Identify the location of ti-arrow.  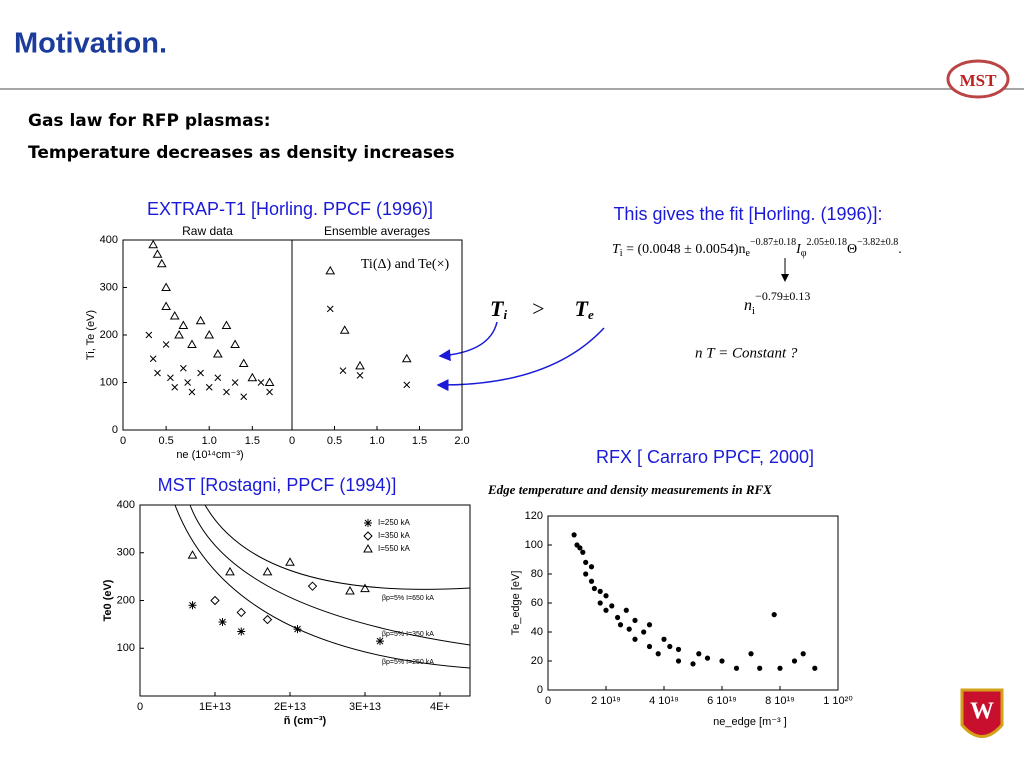
(468, 341).